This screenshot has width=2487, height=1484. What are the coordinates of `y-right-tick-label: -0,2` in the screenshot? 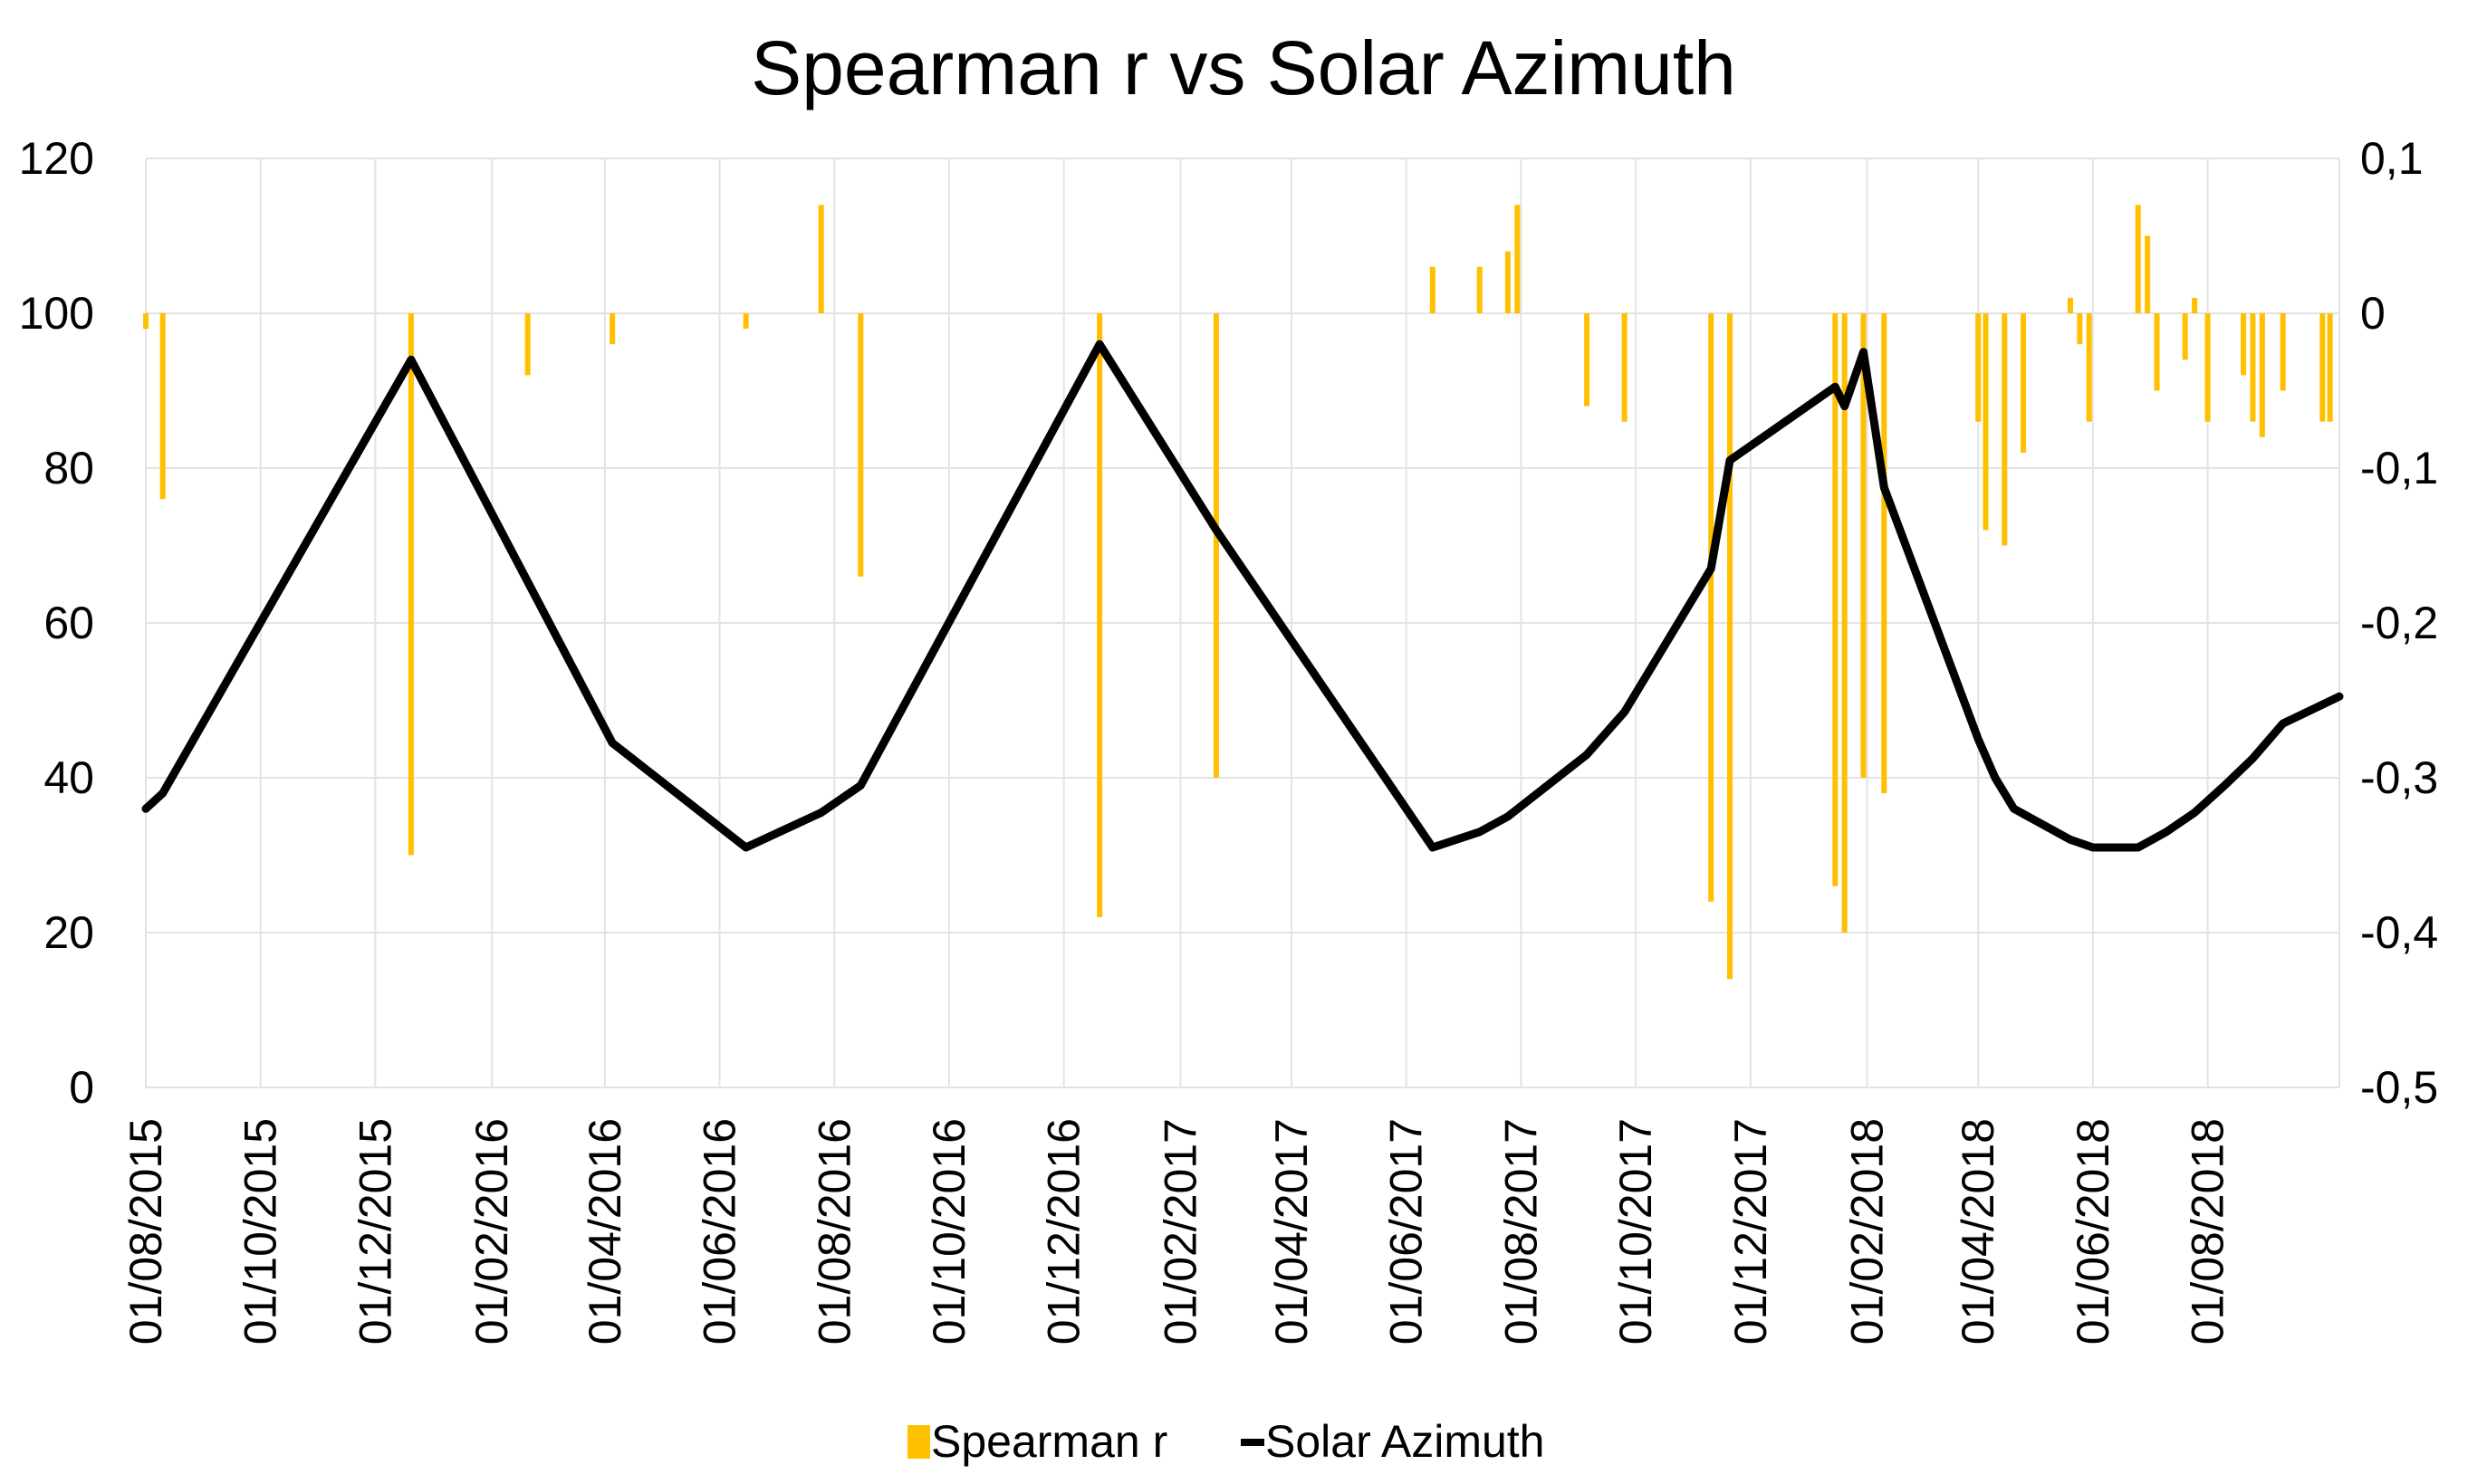 It's located at (2399, 623).